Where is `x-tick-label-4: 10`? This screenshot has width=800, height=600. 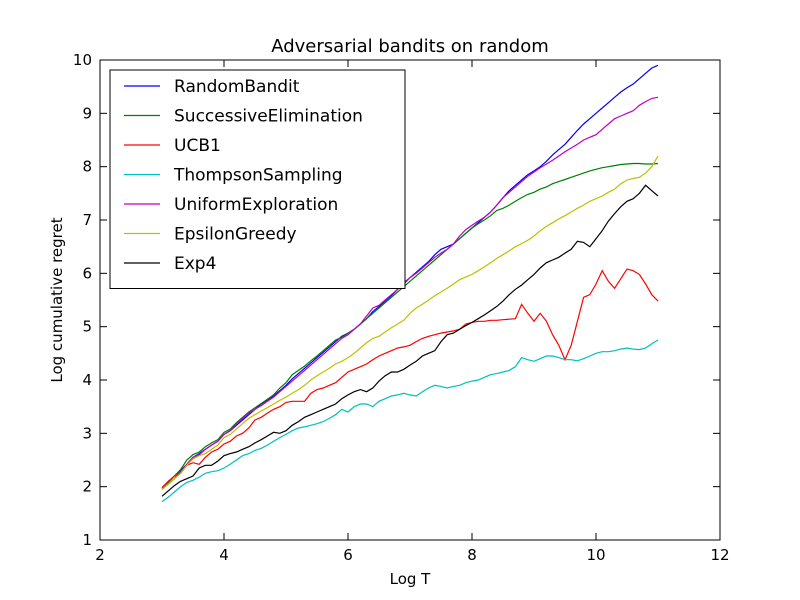 x-tick-label-4: 10 is located at coordinates (595, 555).